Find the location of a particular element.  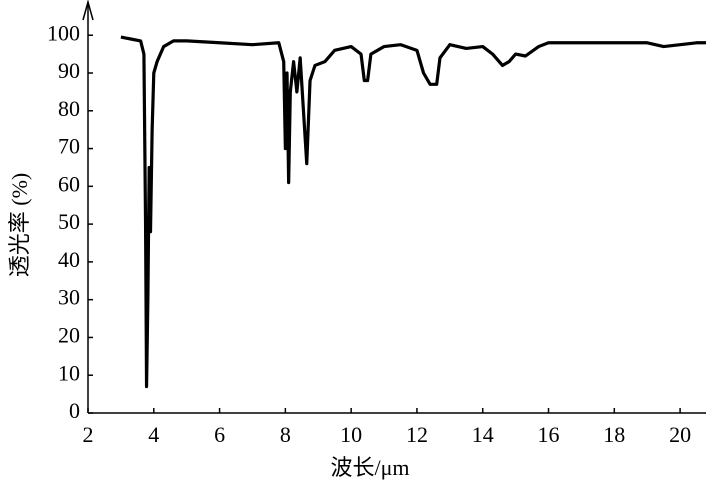

y-tick-label: 30 is located at coordinates (69, 297).